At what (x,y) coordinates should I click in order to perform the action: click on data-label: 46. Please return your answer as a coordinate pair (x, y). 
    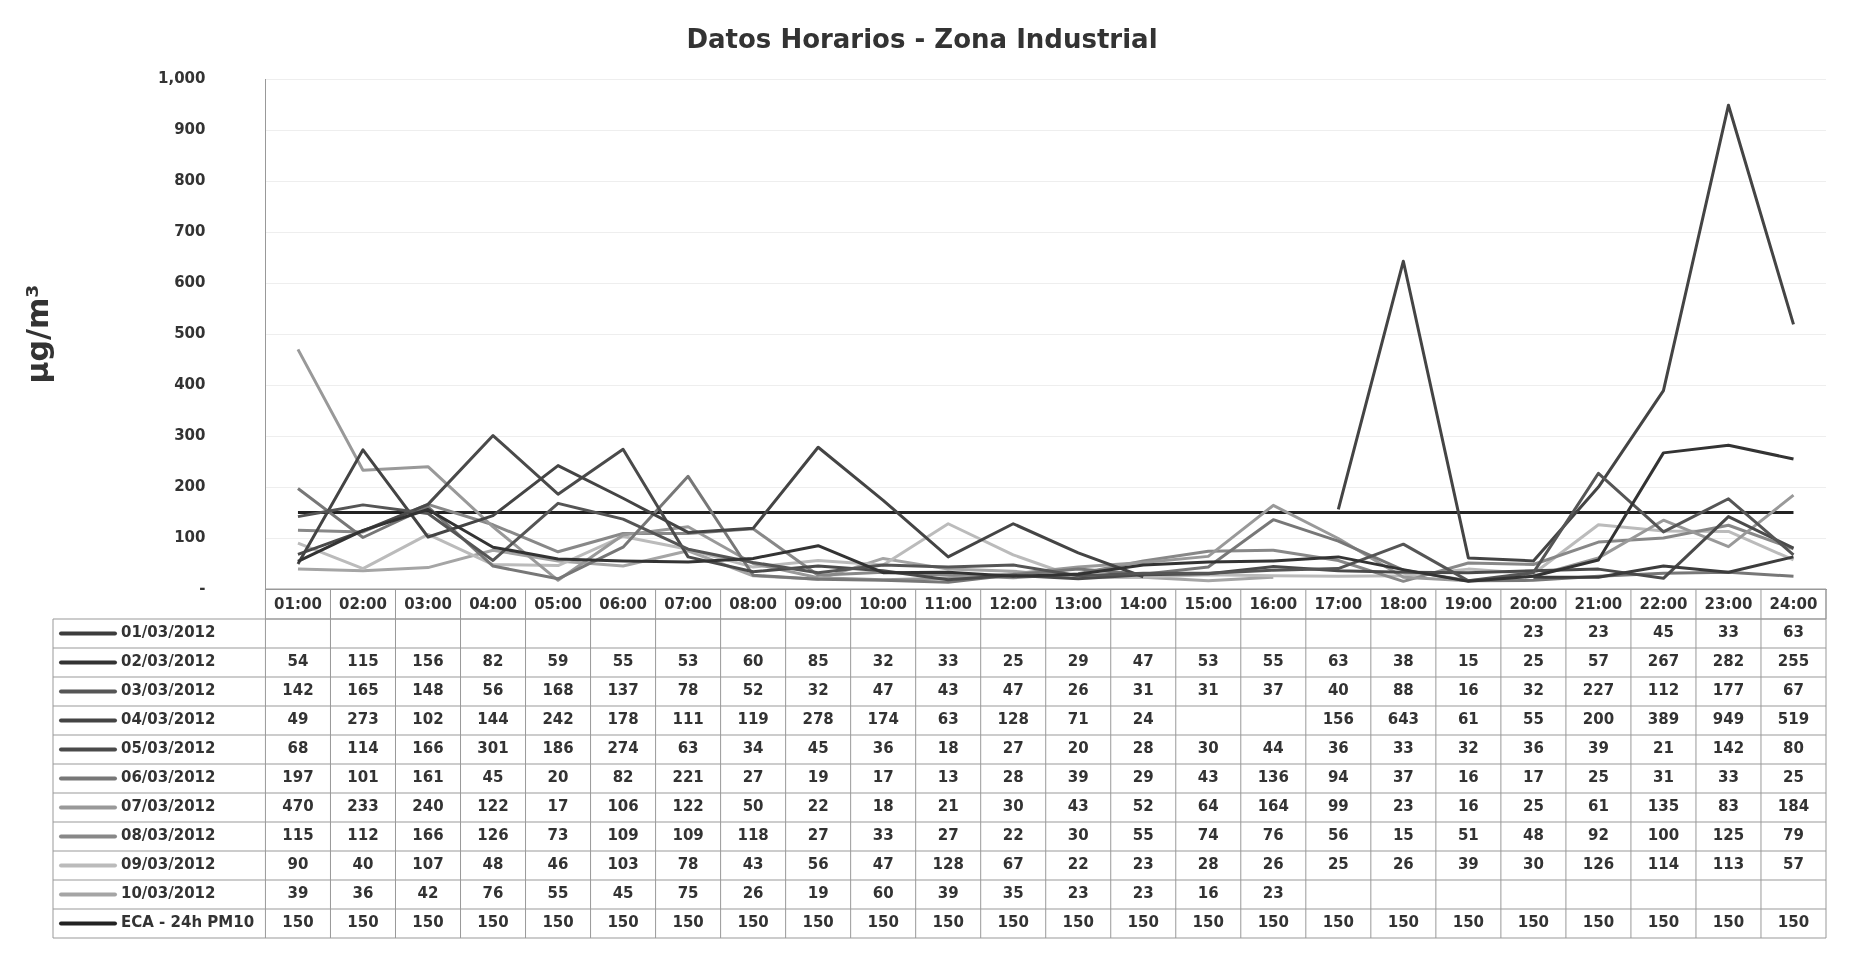
    Looking at the image, I should click on (558, 864).